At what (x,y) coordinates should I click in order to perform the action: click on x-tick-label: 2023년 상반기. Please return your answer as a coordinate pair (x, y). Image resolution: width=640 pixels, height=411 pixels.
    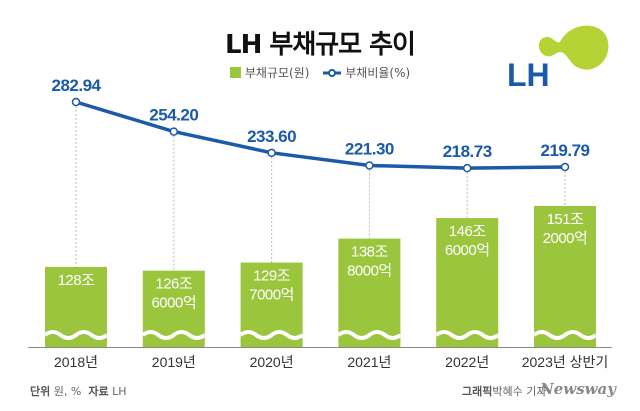
    Looking at the image, I should click on (565, 362).